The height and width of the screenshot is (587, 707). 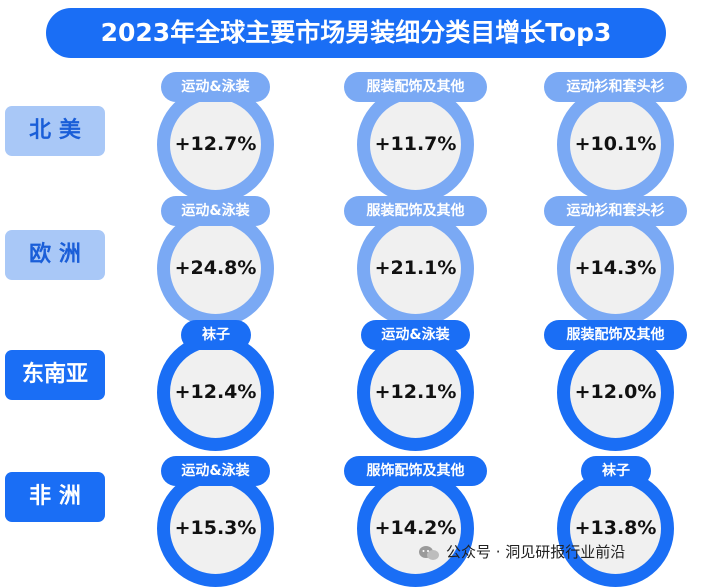 What do you see at coordinates (55, 131) in the screenshot?
I see `region-label: 北 美` at bounding box center [55, 131].